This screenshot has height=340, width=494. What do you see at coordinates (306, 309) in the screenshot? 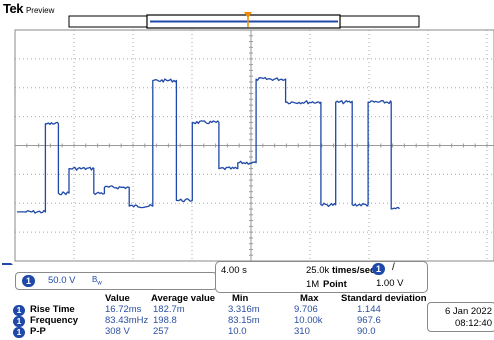
I see `measurement-max: 9.706` at bounding box center [306, 309].